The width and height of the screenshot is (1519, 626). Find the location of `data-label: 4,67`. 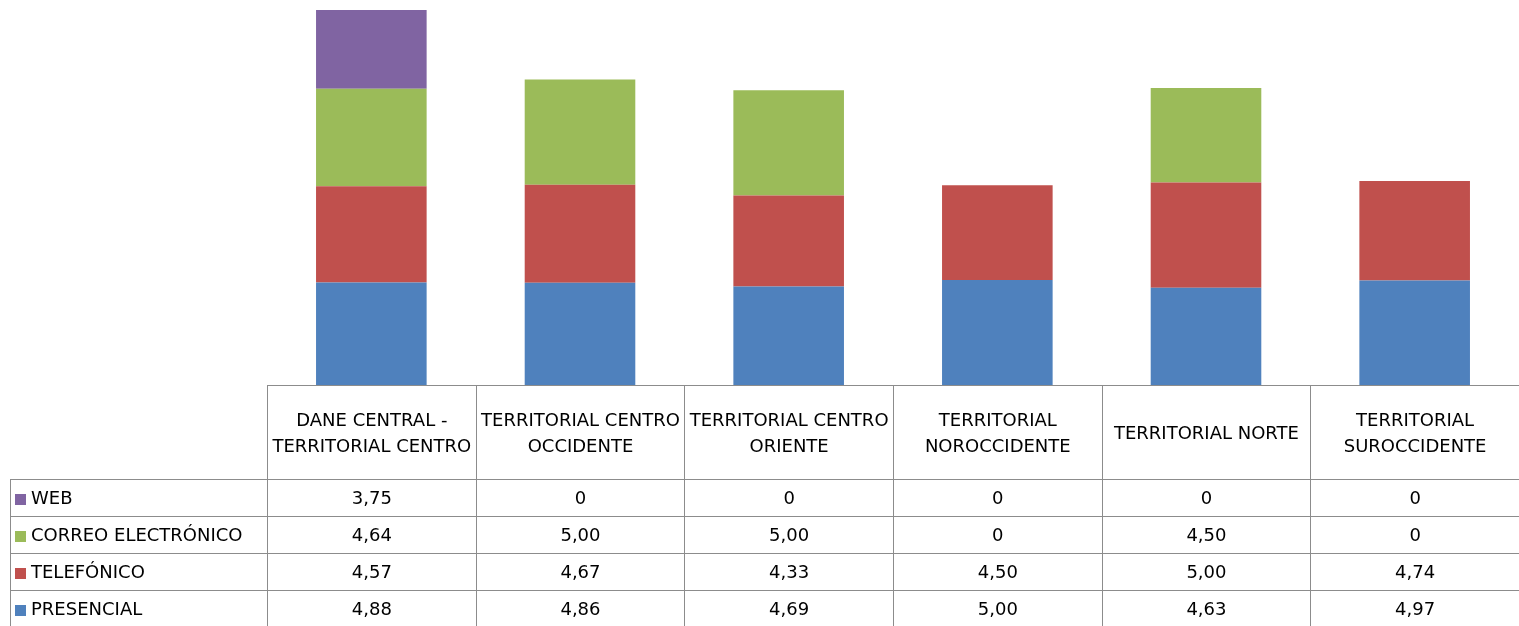

data-label: 4,67 is located at coordinates (580, 572).